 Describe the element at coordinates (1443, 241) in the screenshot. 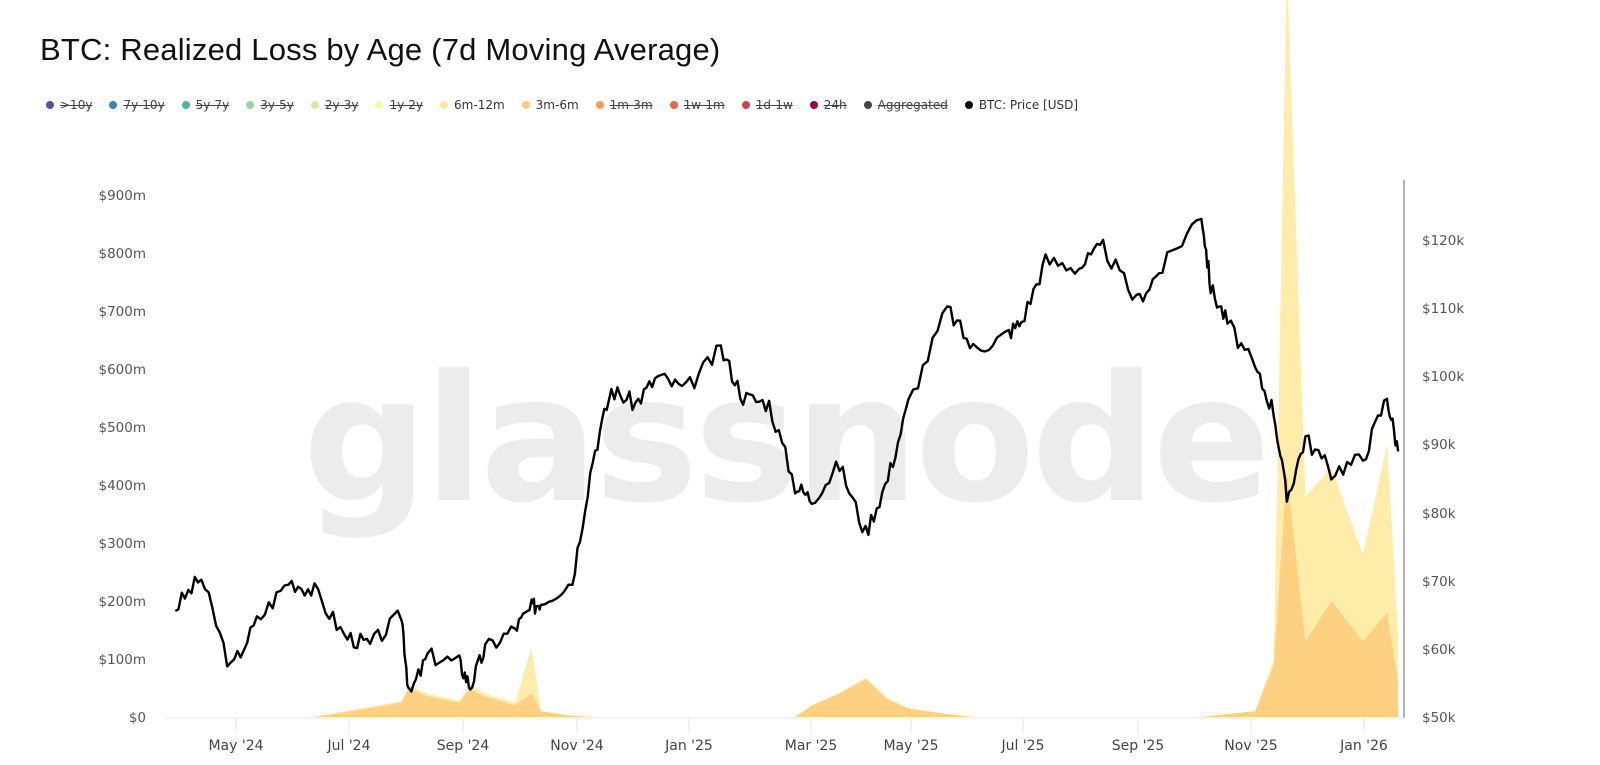

I see `right-axis-tick: $120k` at that location.